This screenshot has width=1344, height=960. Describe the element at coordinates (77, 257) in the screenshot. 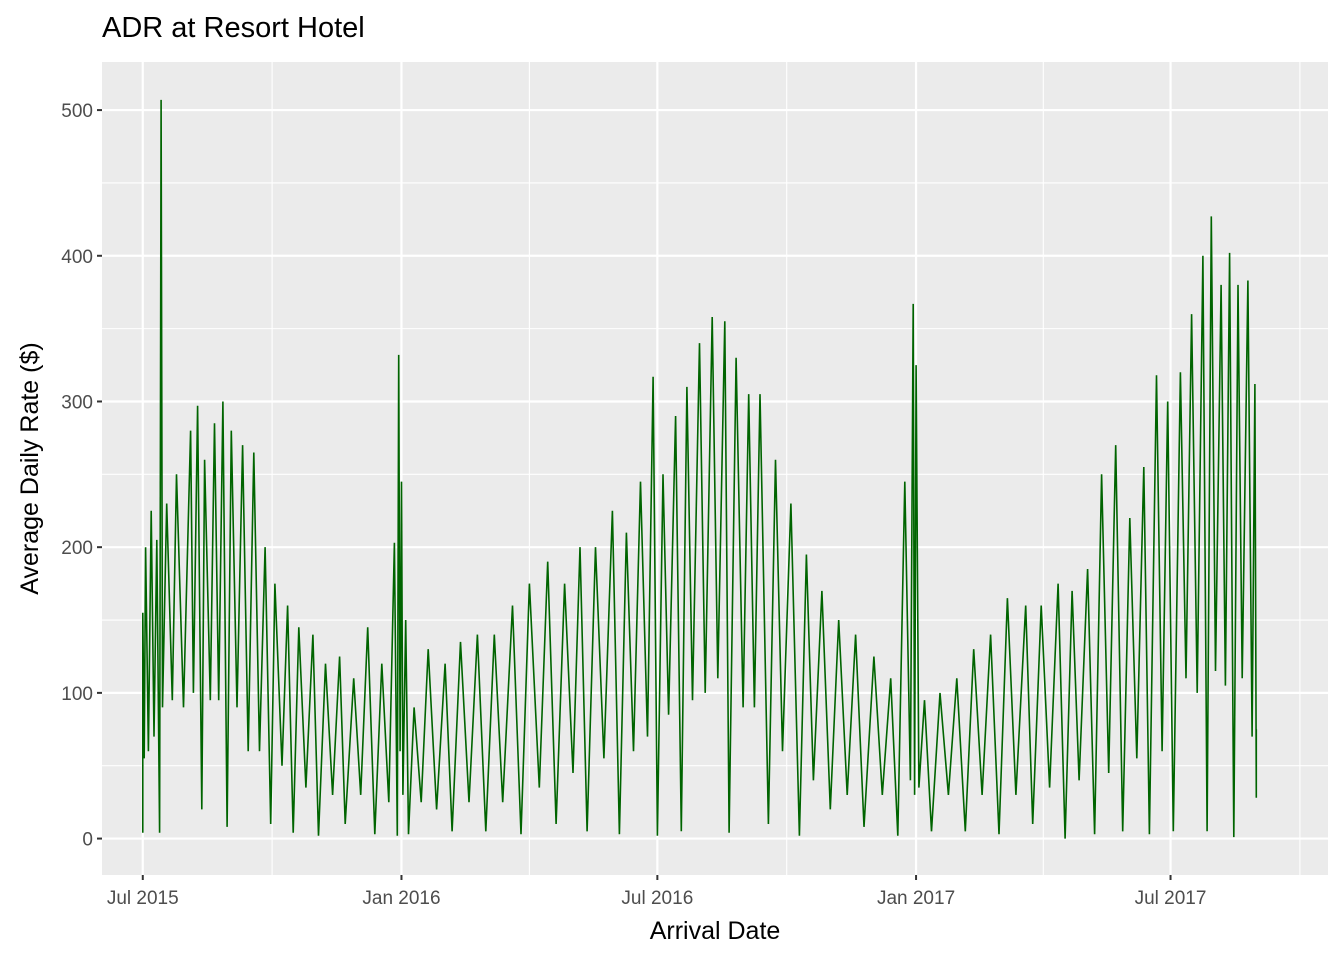

I see `y-tick-label: 400` at that location.